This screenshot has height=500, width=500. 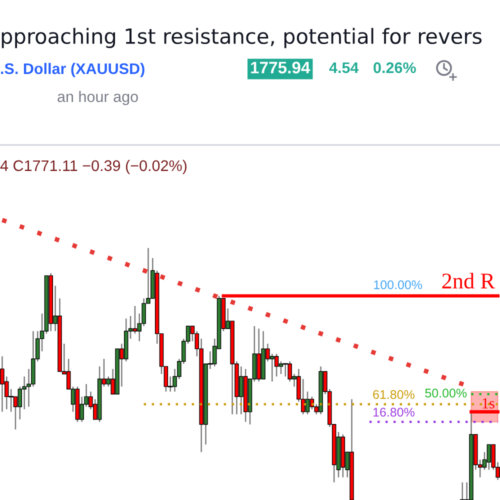 What do you see at coordinates (488, 403) in the screenshot?
I see `series-label: 1s` at bounding box center [488, 403].